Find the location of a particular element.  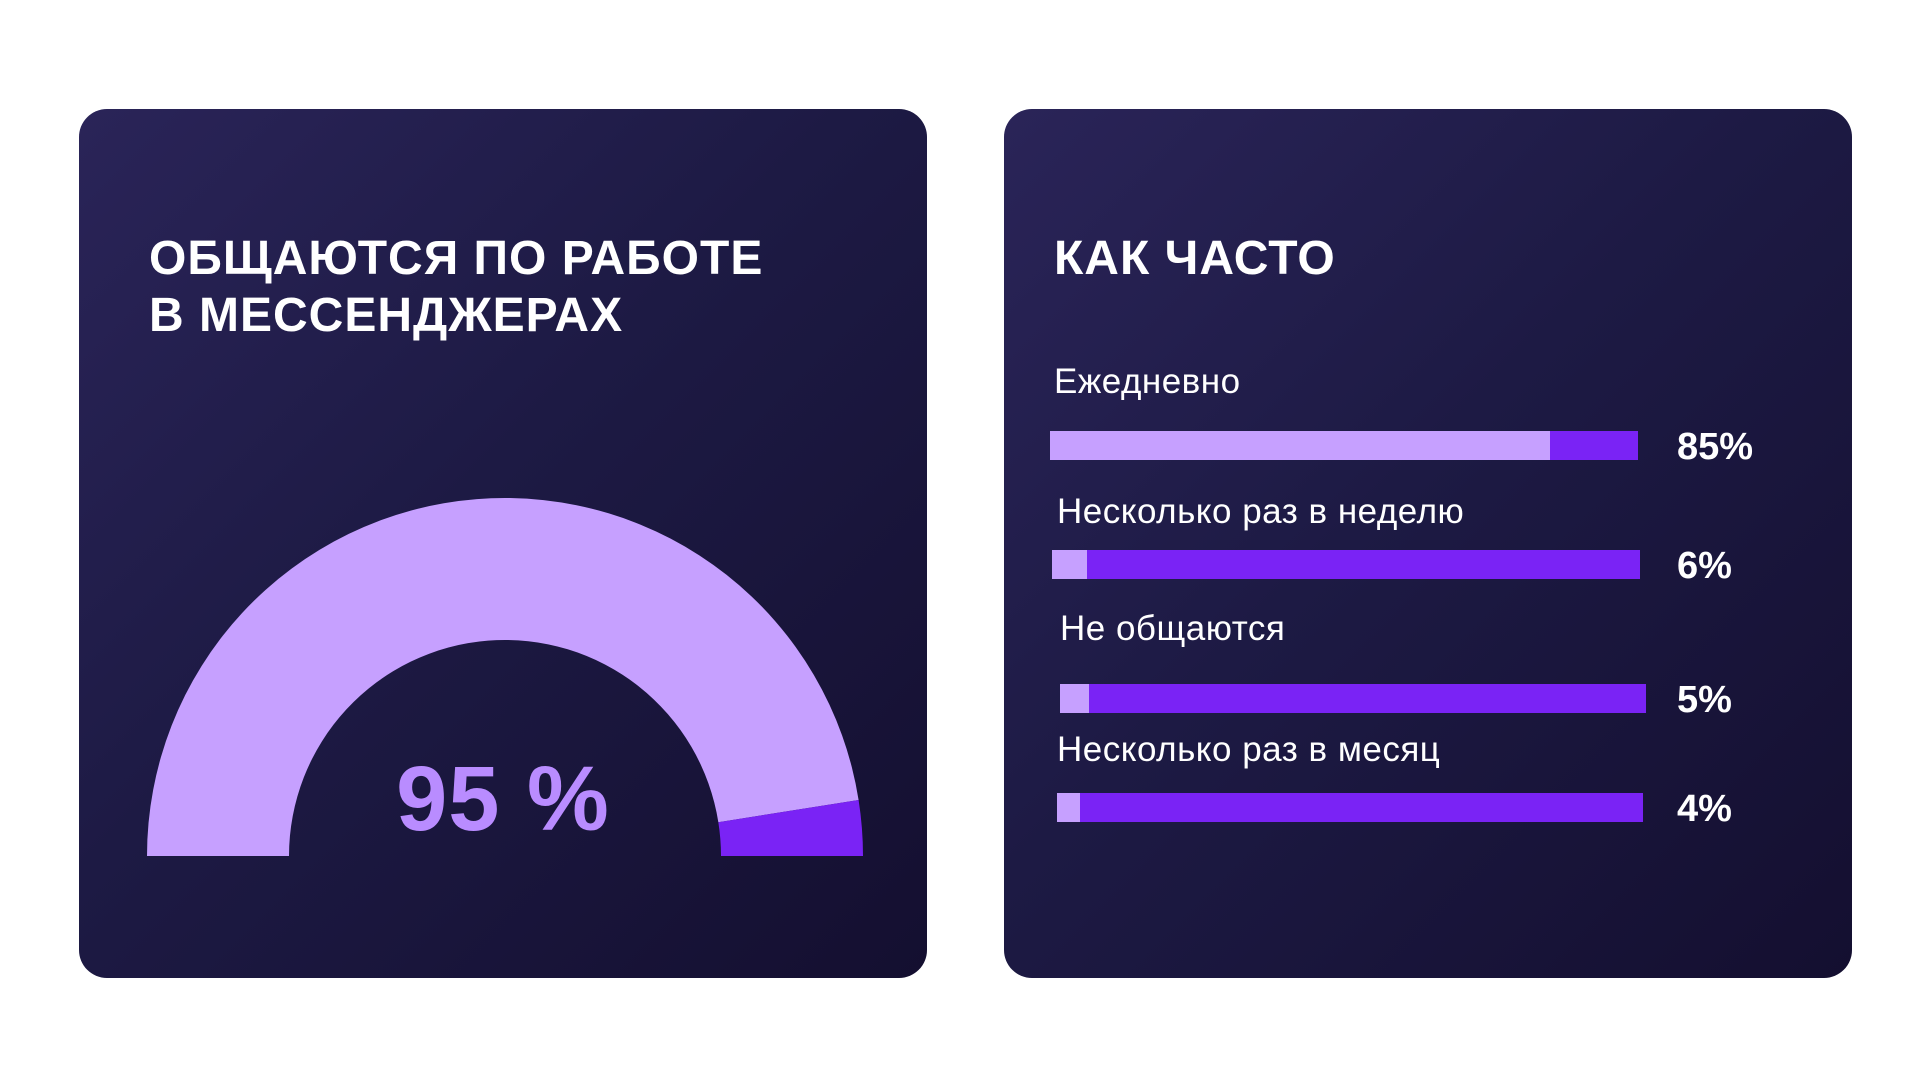

bar-chart-title: КАК ЧАСТО is located at coordinates (1195, 258).